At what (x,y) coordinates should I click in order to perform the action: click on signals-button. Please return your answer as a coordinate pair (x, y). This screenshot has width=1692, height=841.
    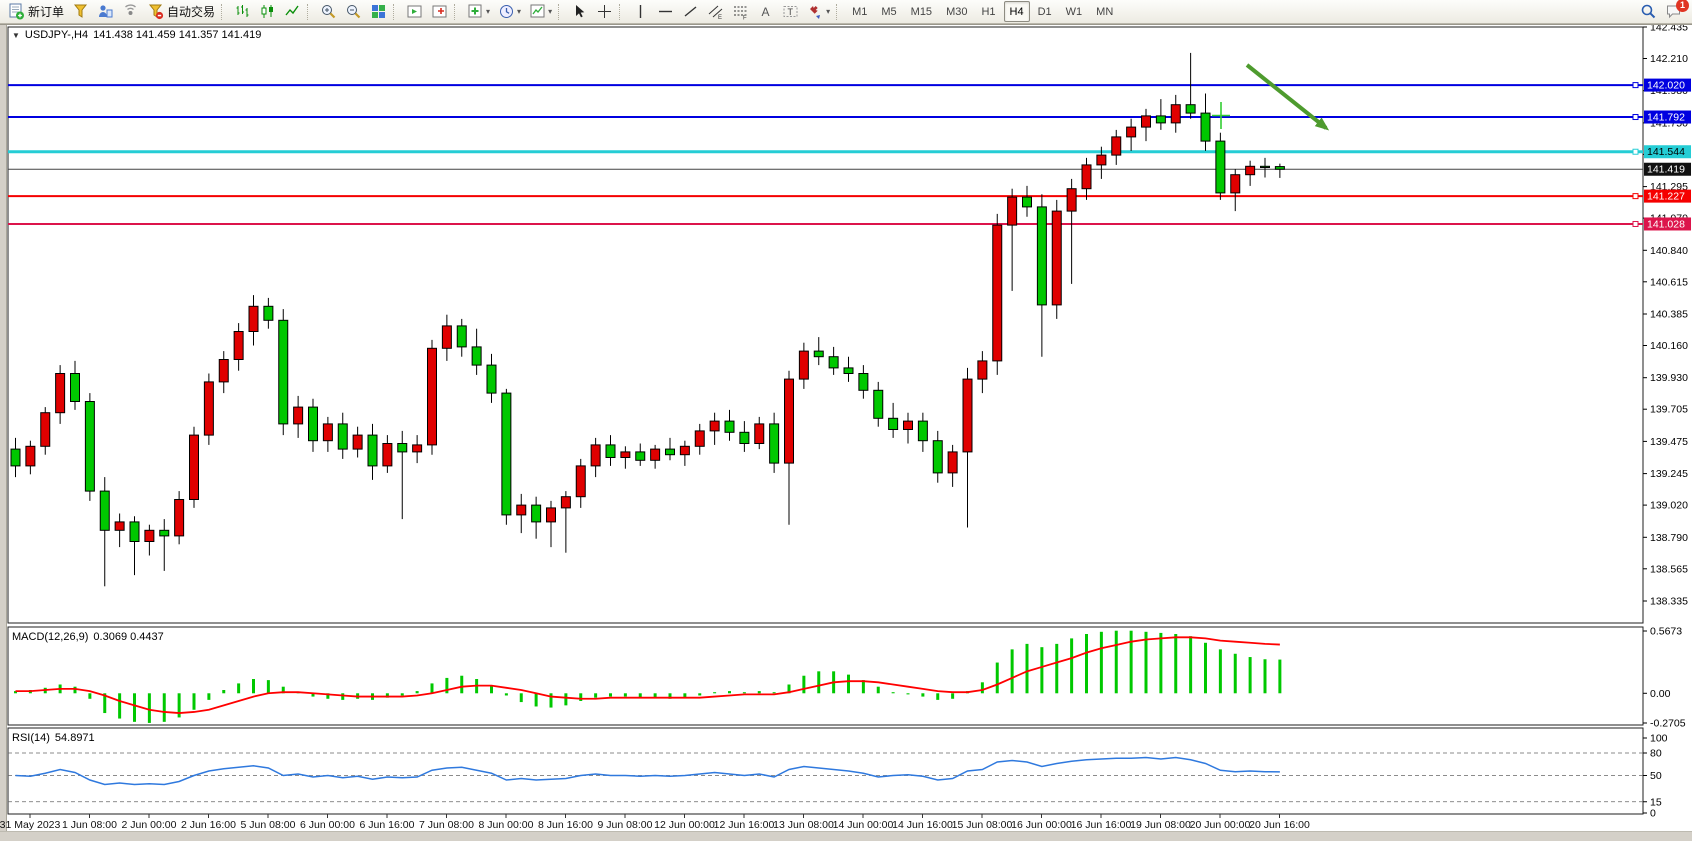
    Looking at the image, I should click on (130, 11).